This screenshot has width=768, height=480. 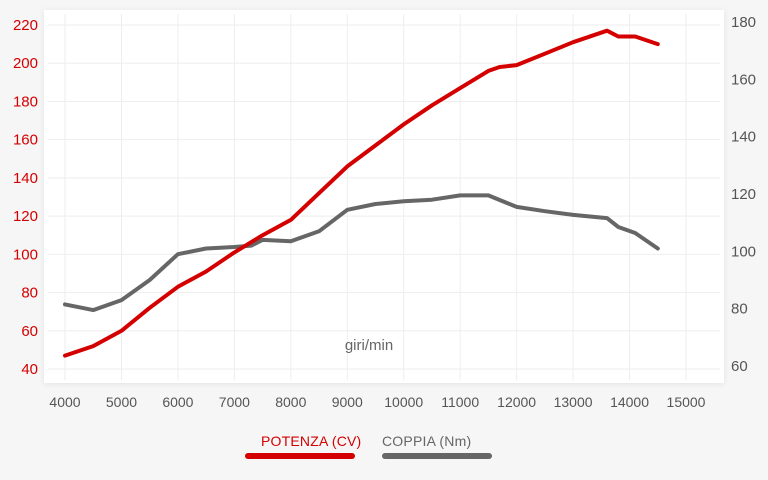 I want to click on legend-coppia-label: COPPIA (Nm), so click(x=427, y=441).